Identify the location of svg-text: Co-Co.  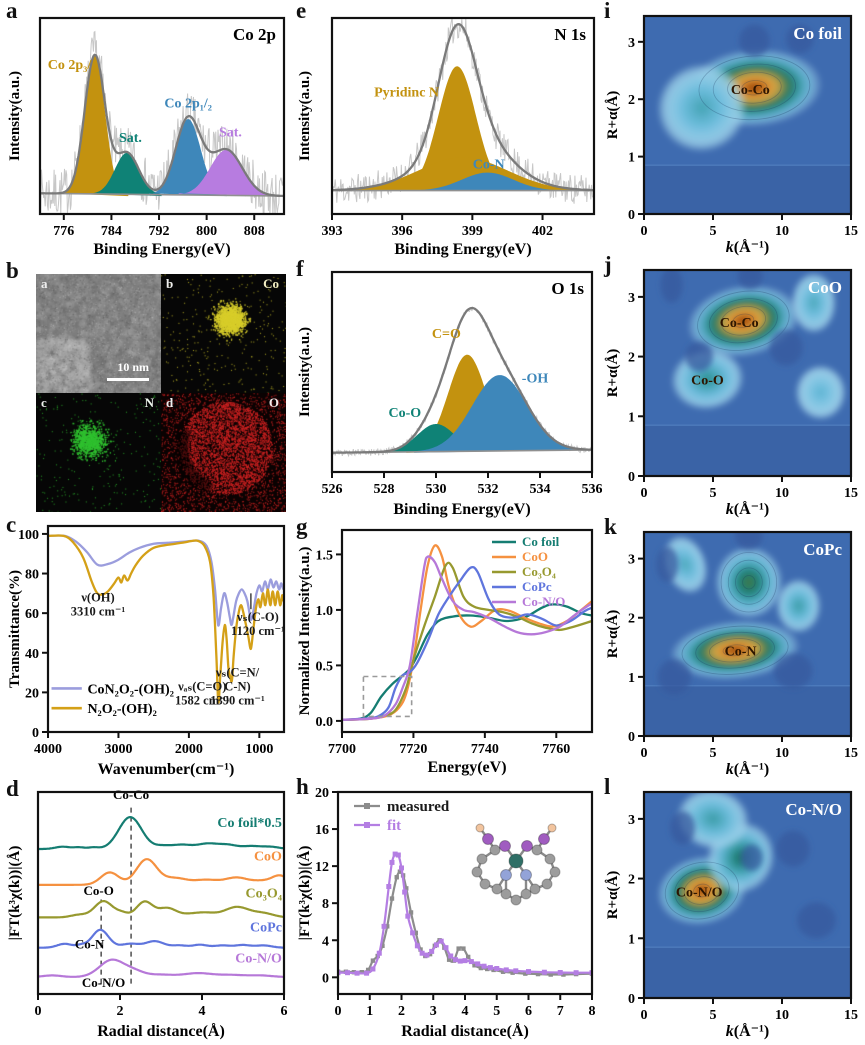
(750, 90).